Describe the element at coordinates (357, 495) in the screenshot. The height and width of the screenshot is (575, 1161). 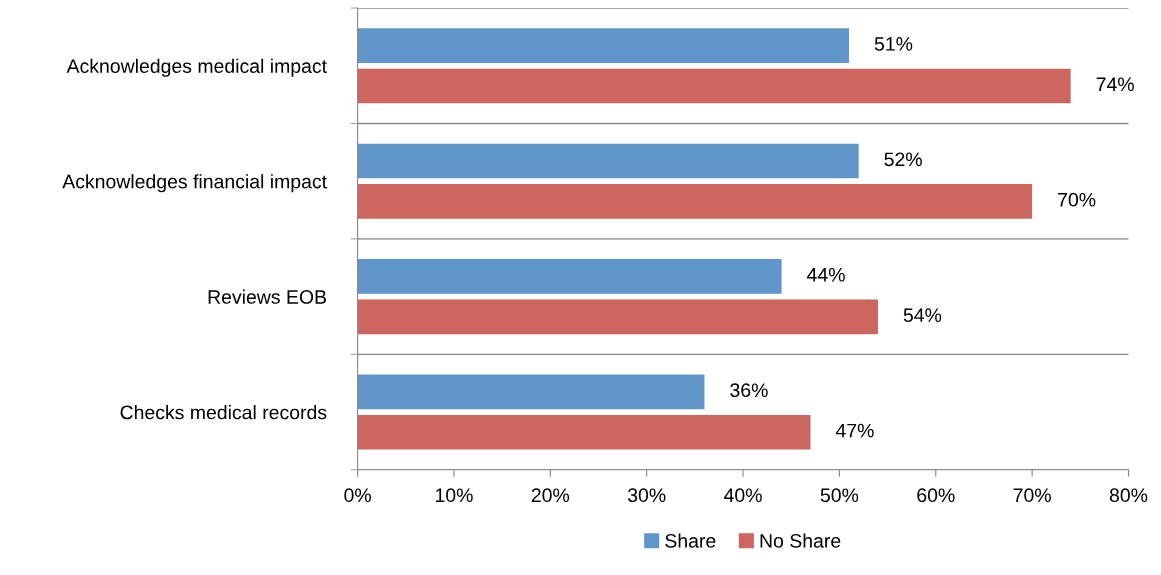
I see `x-tick-label: 0%` at that location.